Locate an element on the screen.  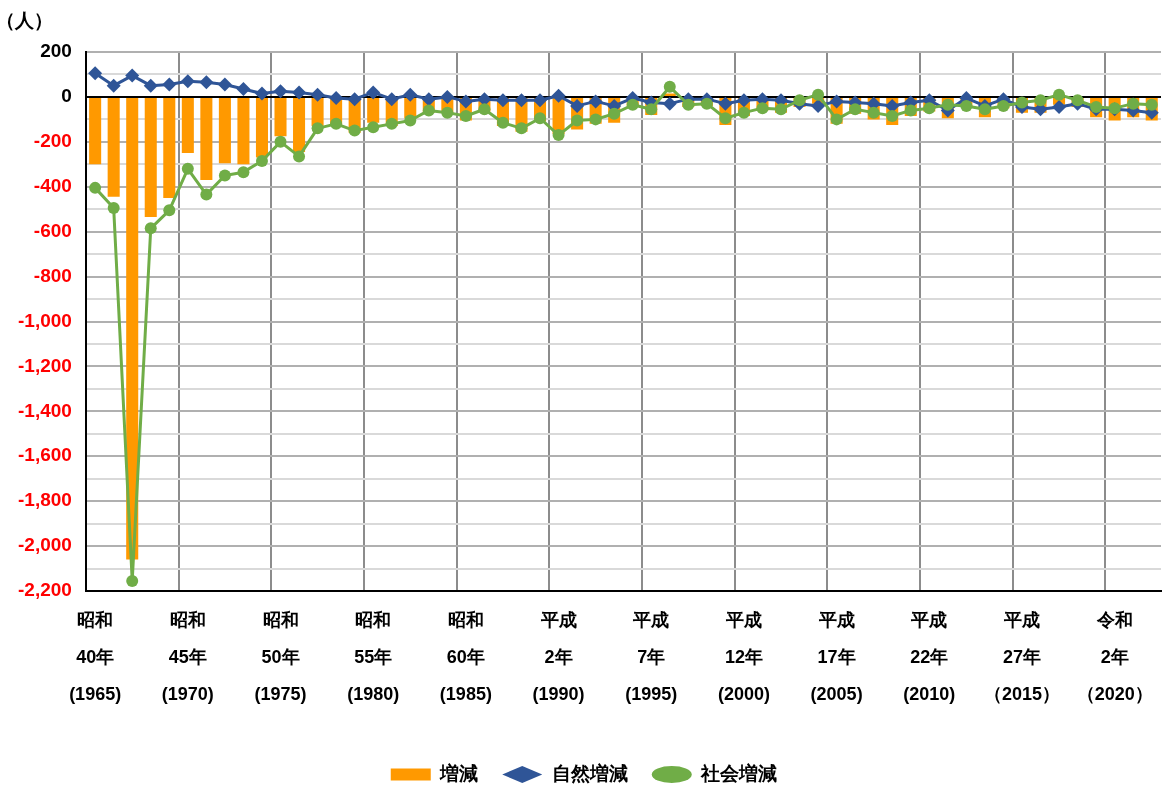
legend-label: 自然増減 is located at coordinates (589, 773).